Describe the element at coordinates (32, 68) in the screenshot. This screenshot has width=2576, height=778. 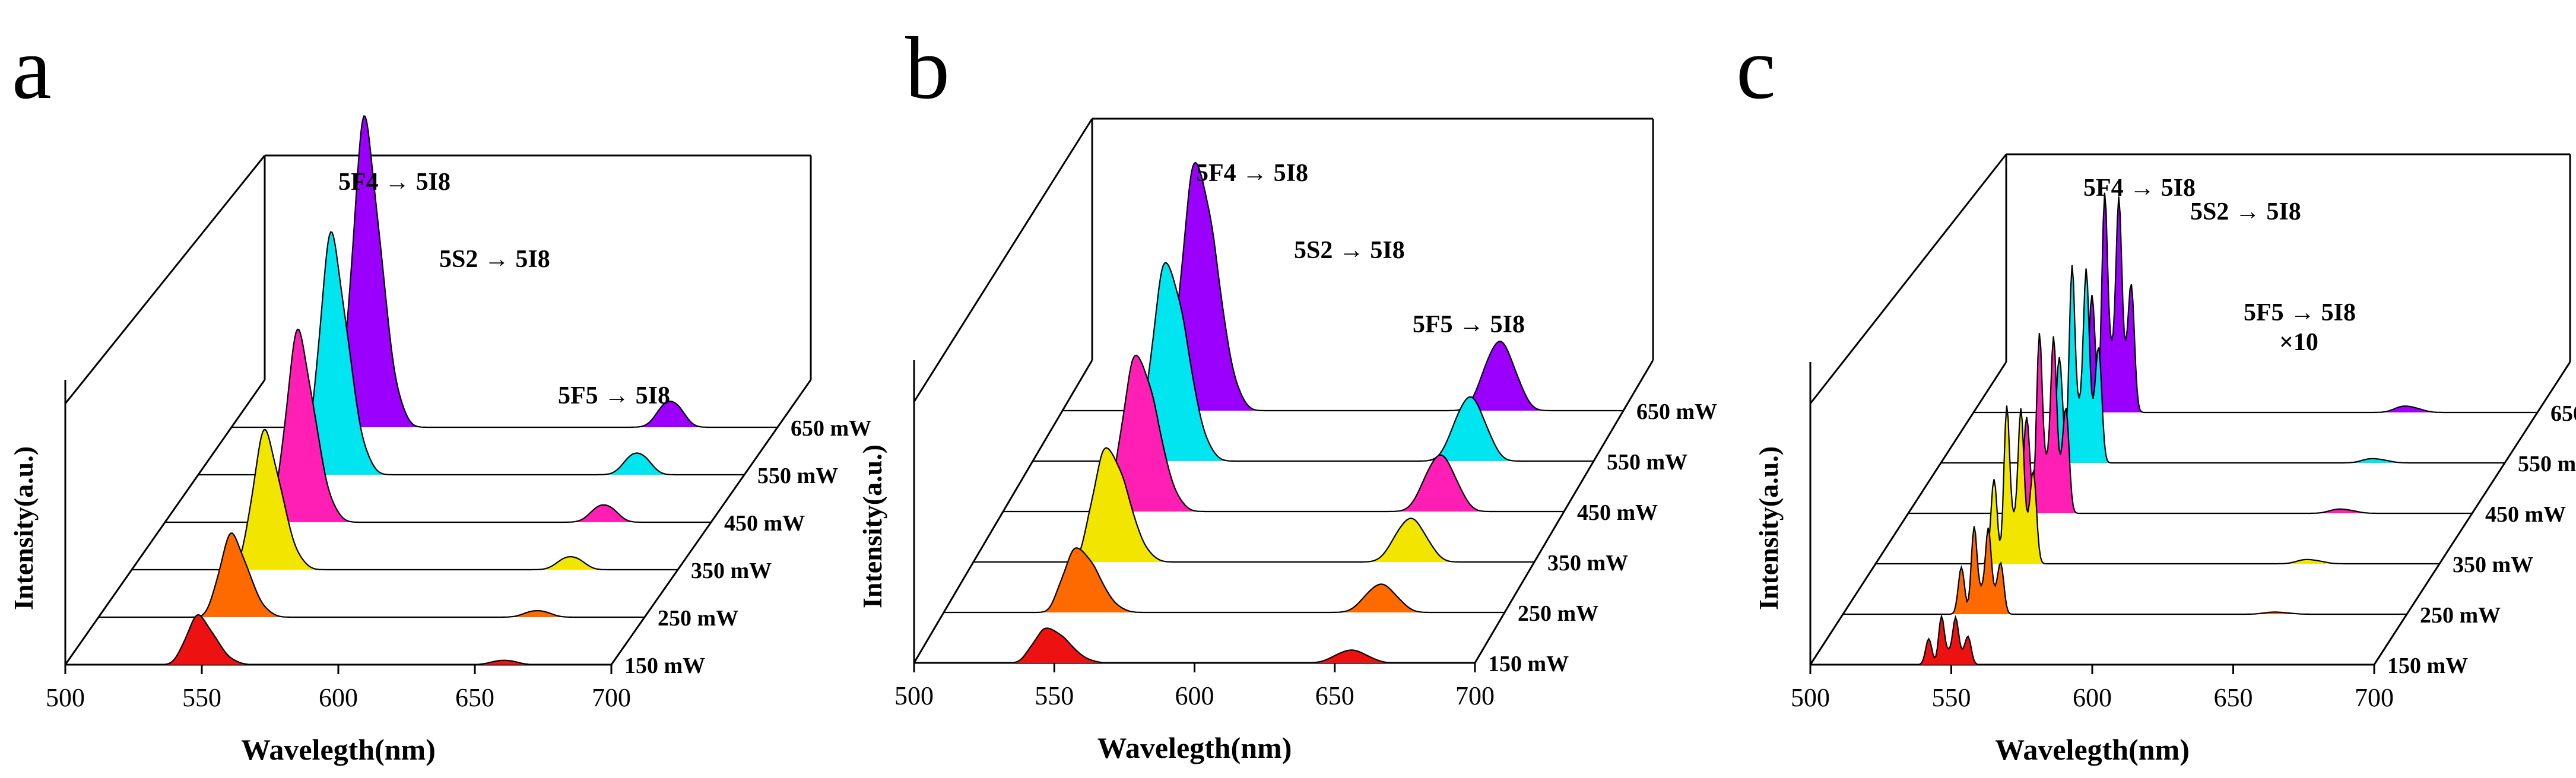
I see `panel-letter: a` at that location.